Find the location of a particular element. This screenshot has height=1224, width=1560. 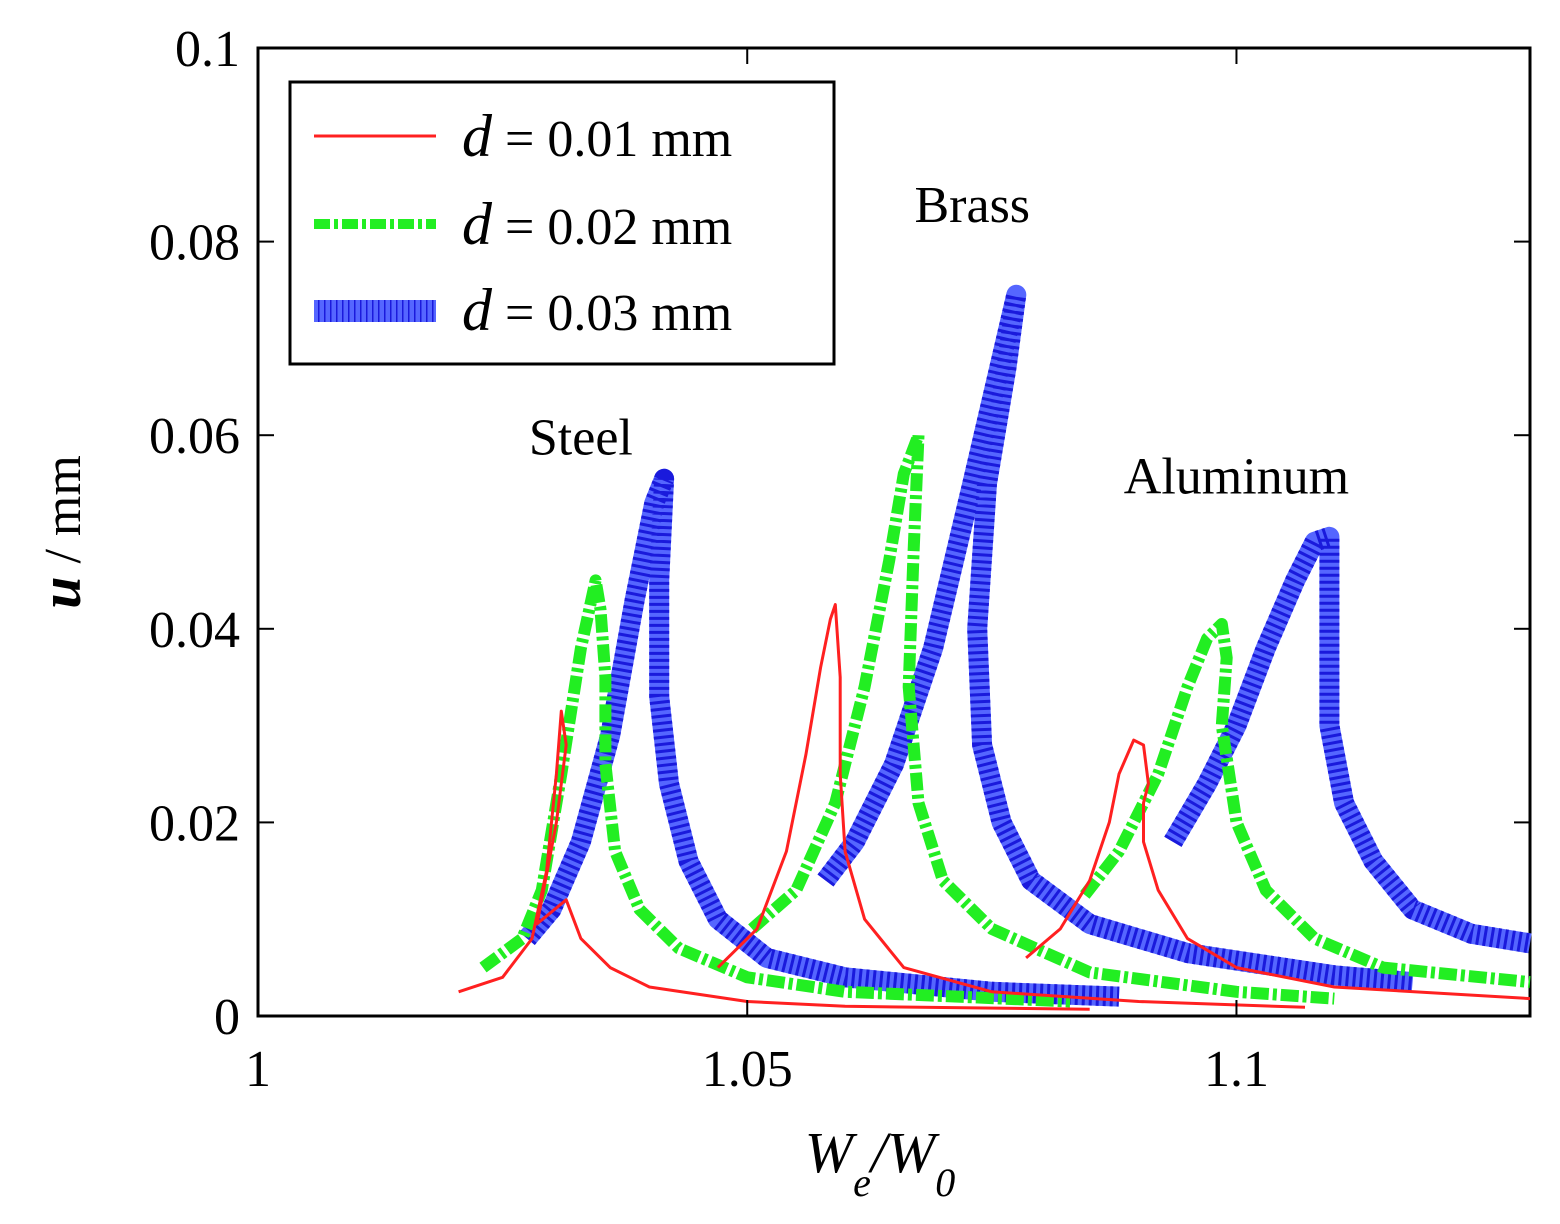

y-axis-title-unit: / mm is located at coordinates (63, 515).